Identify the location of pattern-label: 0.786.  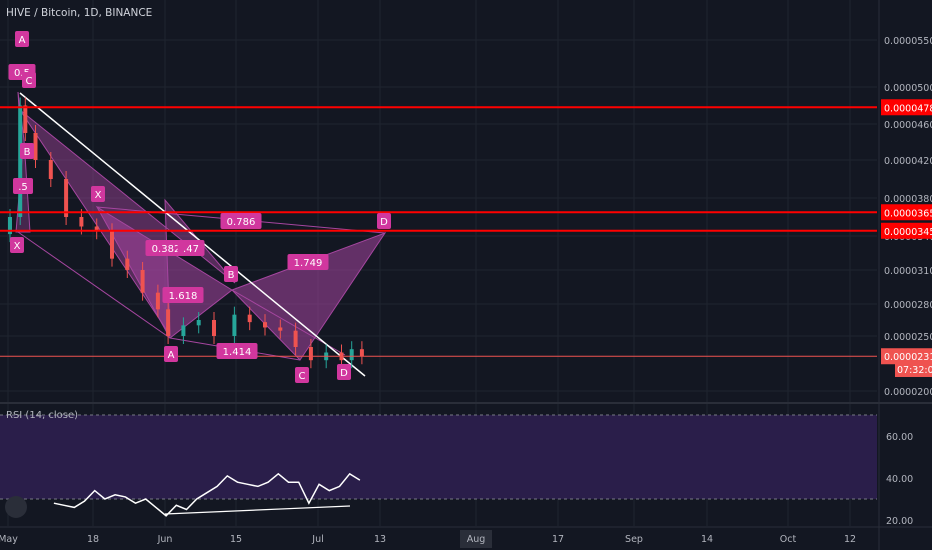
(241, 222).